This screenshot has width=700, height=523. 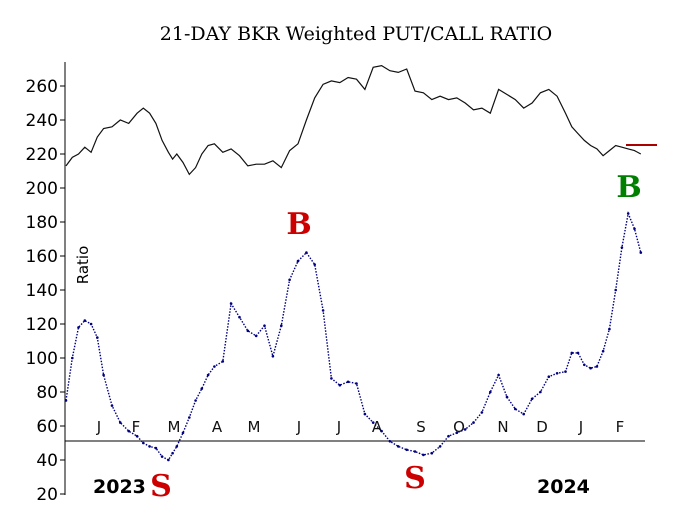 What do you see at coordinates (47, 393) in the screenshot?
I see `y-tick-label: 80` at bounding box center [47, 393].